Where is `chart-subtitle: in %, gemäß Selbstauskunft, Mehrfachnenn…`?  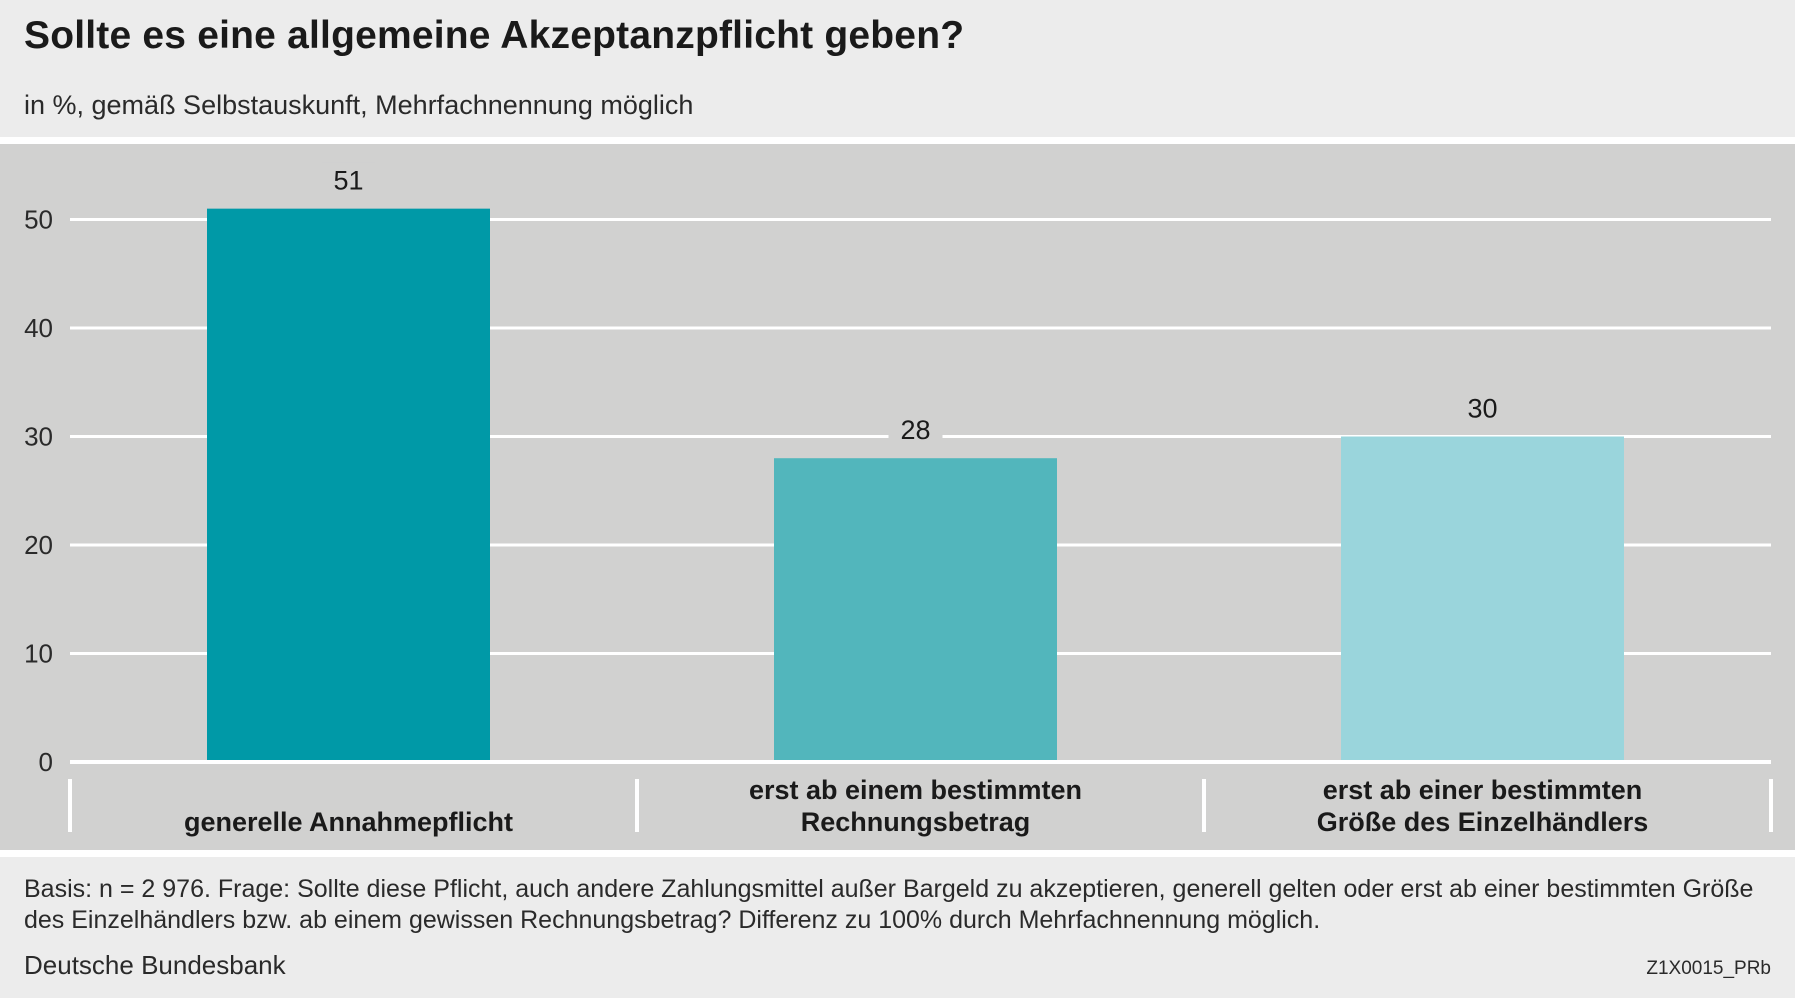 chart-subtitle: in %, gemäß Selbstauskunft, Mehrfachnenn… is located at coordinates (359, 105).